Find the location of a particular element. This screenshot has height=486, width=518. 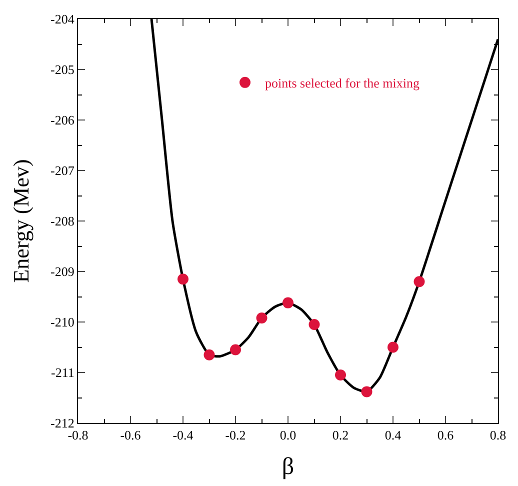

x-tick-label: 0.0 is located at coordinates (288, 435).